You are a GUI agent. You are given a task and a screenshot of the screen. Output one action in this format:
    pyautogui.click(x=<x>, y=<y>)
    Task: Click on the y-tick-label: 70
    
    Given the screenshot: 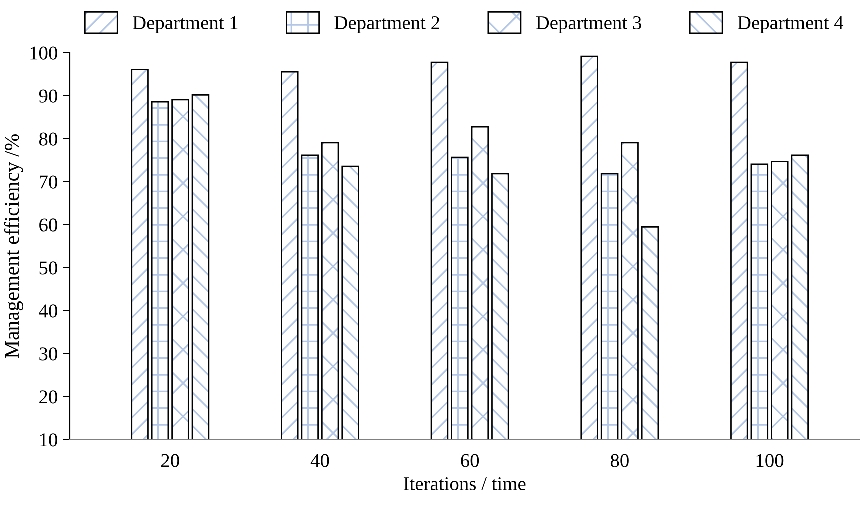 What is the action you would take?
    pyautogui.click(x=49, y=182)
    